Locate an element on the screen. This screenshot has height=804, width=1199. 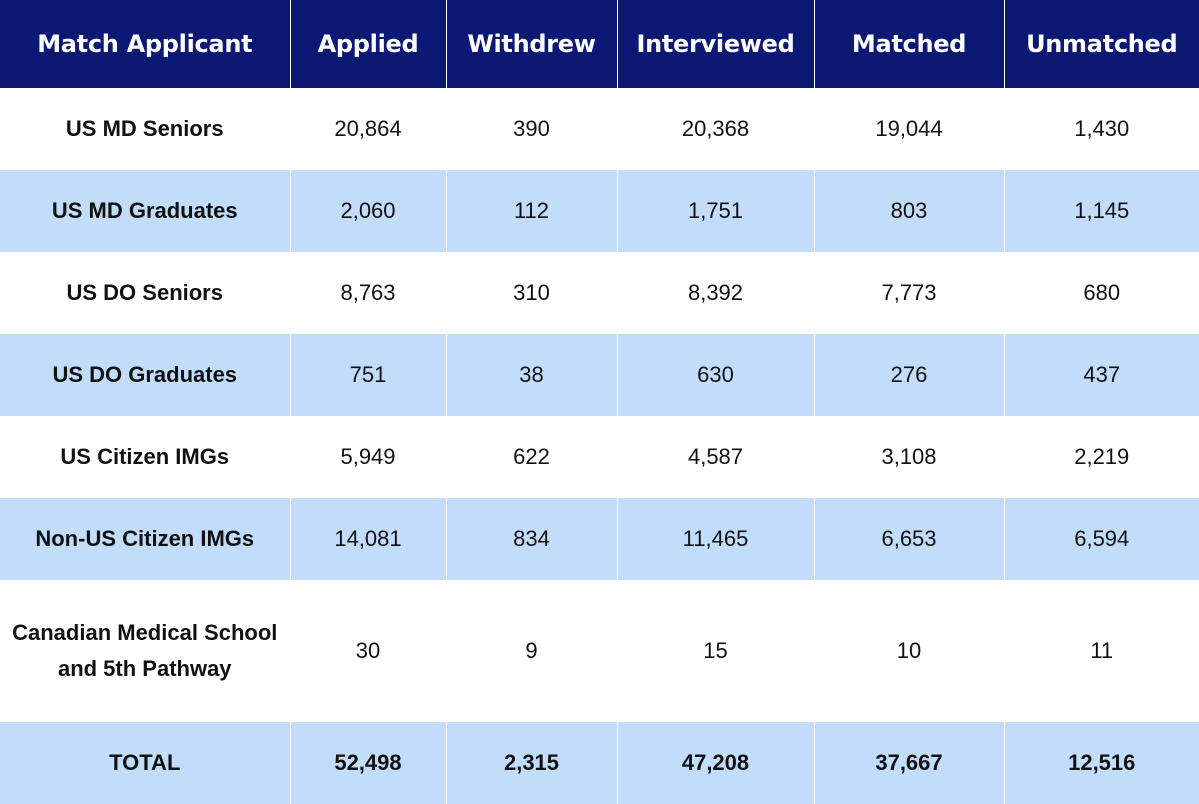
unmatched-cell: 11 is located at coordinates (1101, 651).